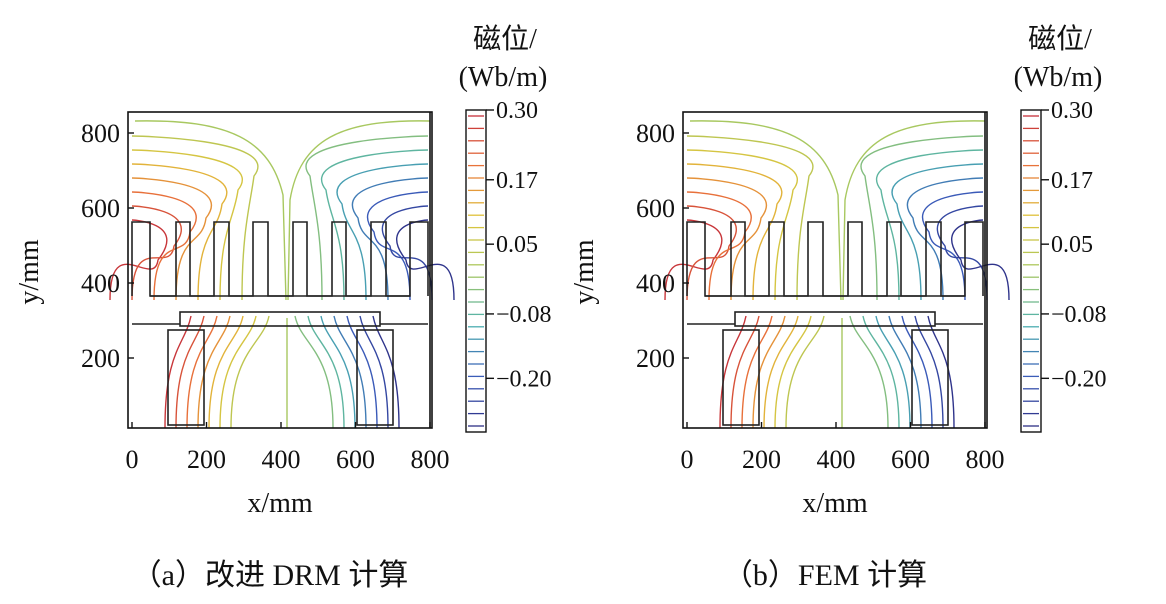 Image resolution: width=1166 pixels, height=604 pixels. What do you see at coordinates (836, 459) in the screenshot?
I see `x-tick-label: 400` at bounding box center [836, 459].